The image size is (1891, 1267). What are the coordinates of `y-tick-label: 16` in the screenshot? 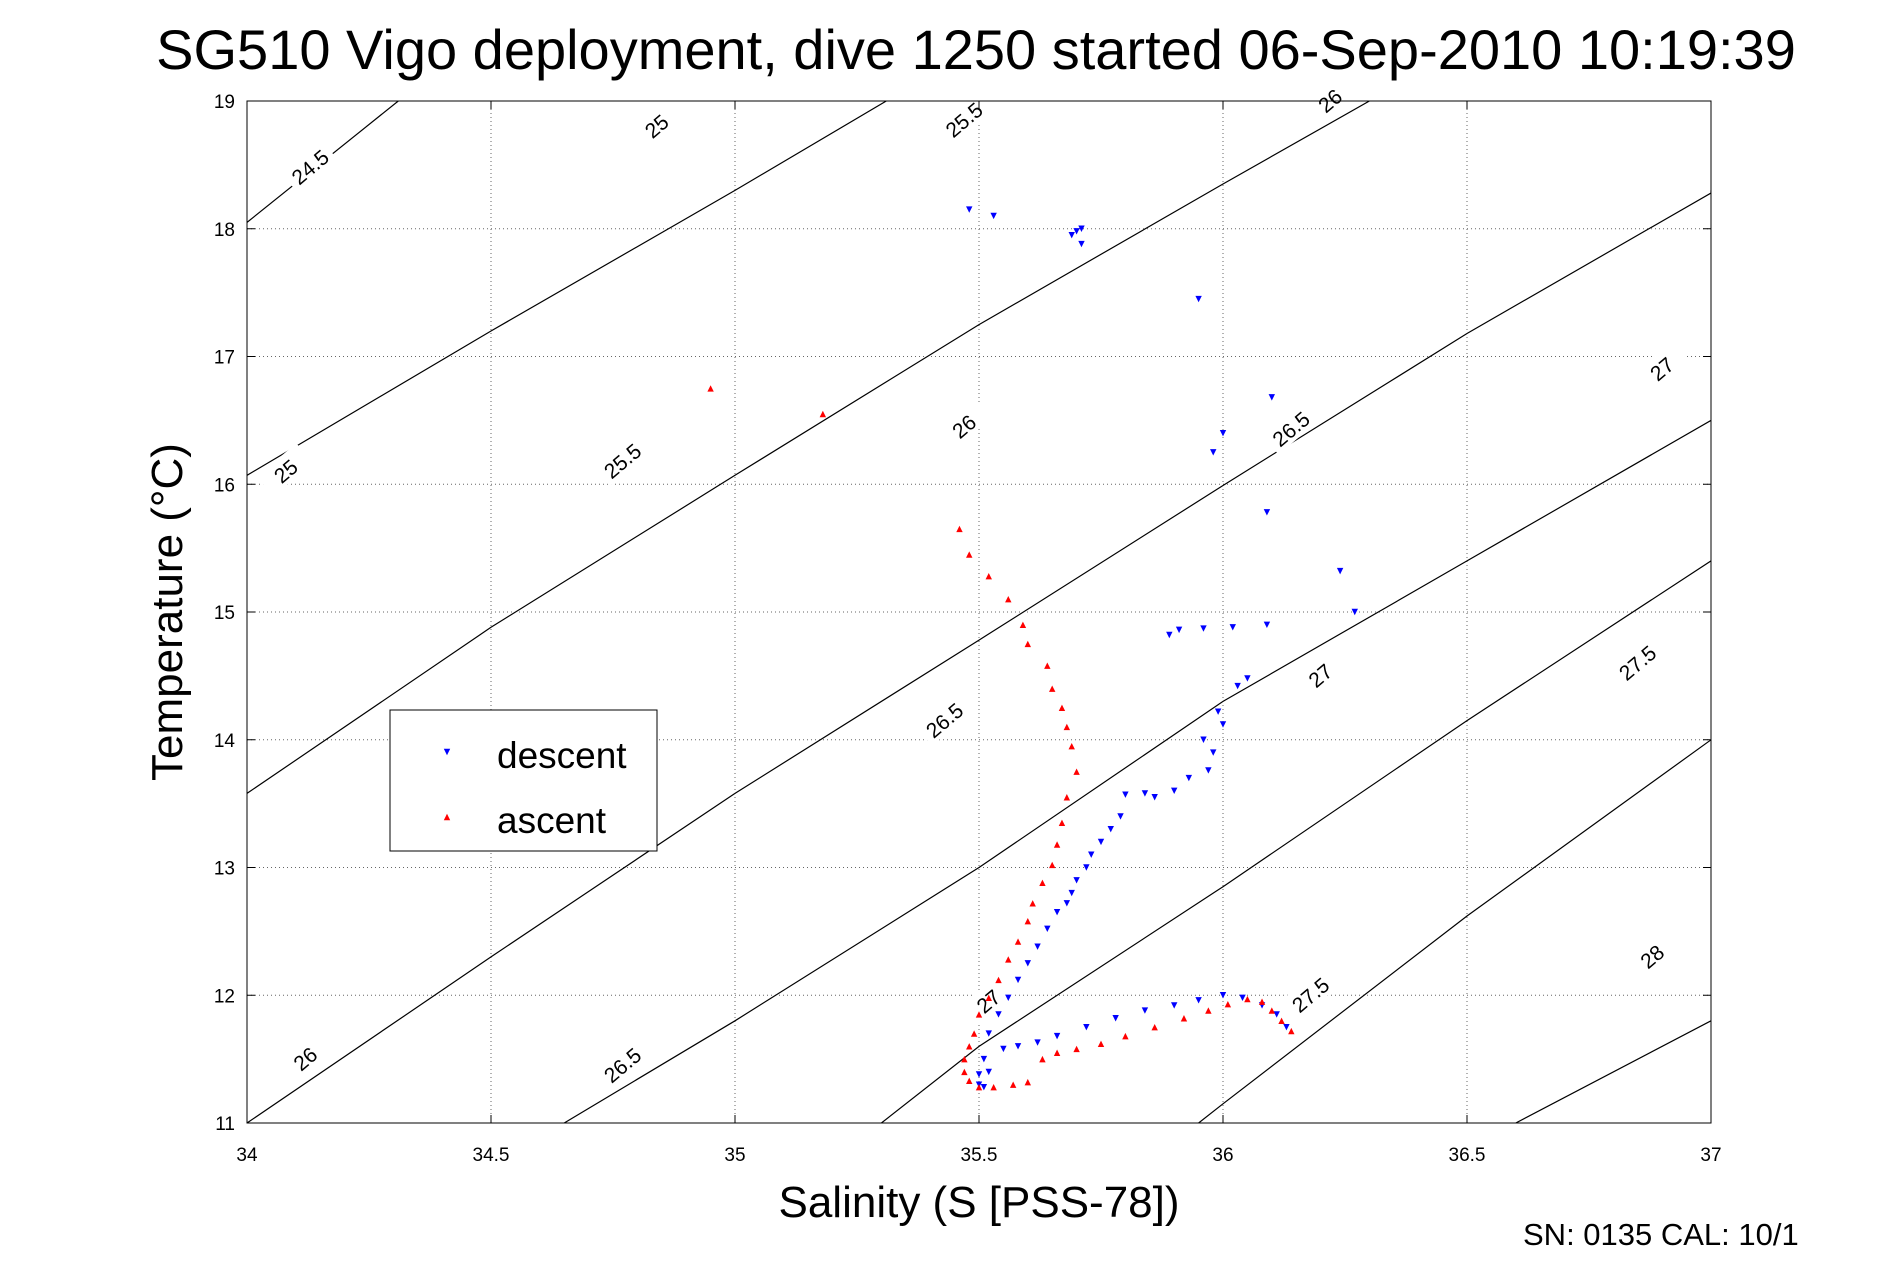 It's located at (224, 485).